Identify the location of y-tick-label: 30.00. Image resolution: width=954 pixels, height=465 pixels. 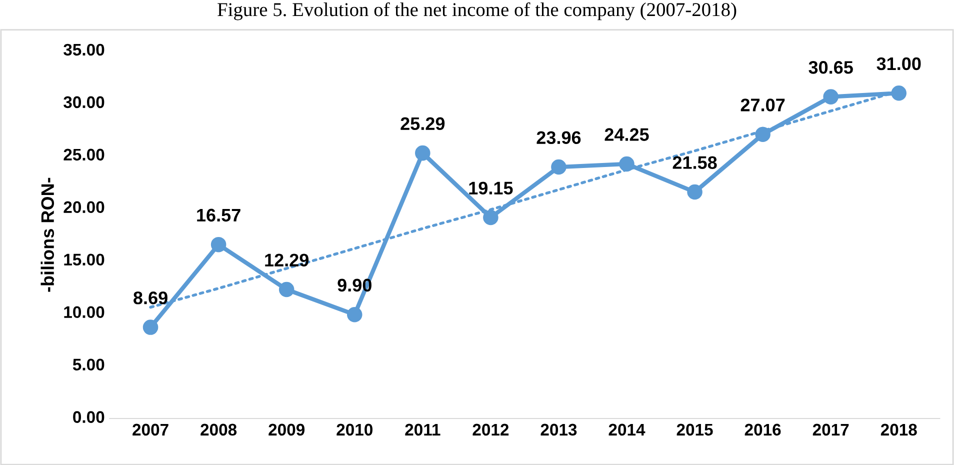
(84, 102).